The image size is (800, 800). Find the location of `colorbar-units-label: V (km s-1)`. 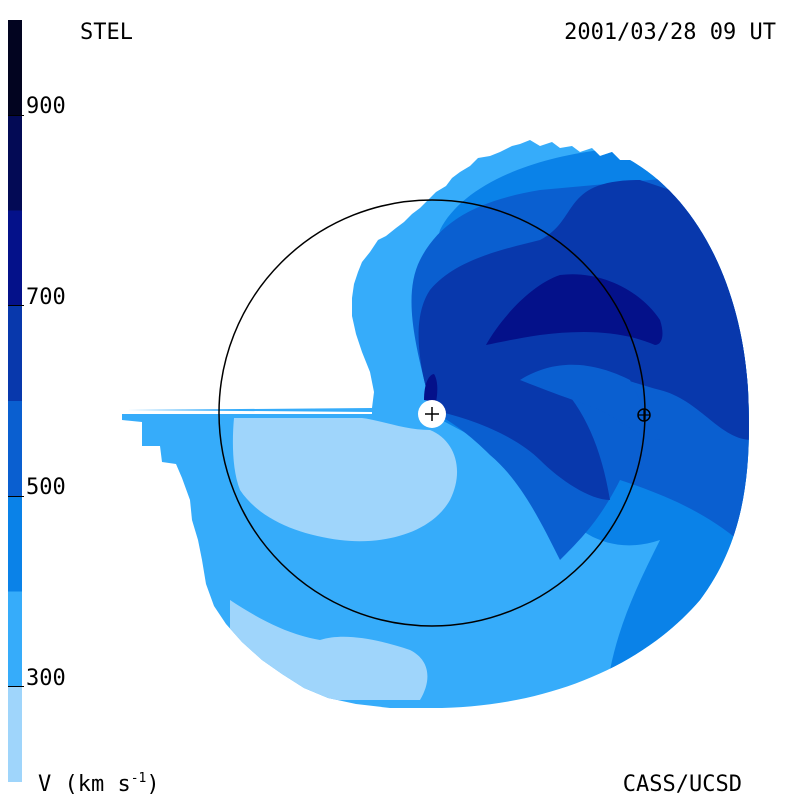

colorbar-units-label: V (km s-1) is located at coordinates (99, 784).